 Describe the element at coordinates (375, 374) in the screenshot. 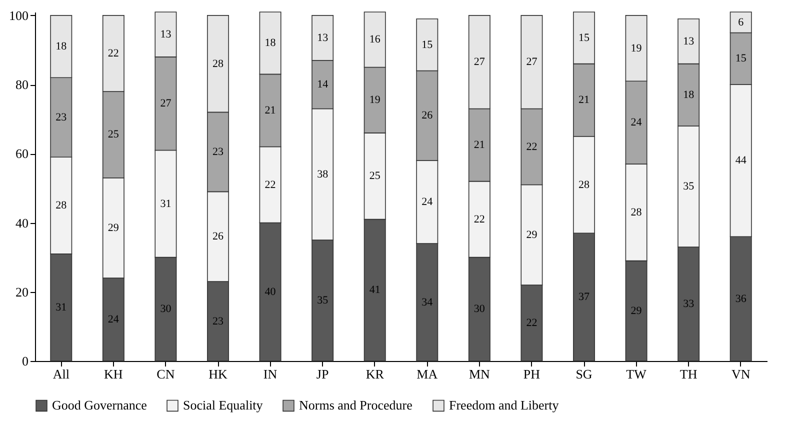

I see `x-tick-label: KR` at that location.